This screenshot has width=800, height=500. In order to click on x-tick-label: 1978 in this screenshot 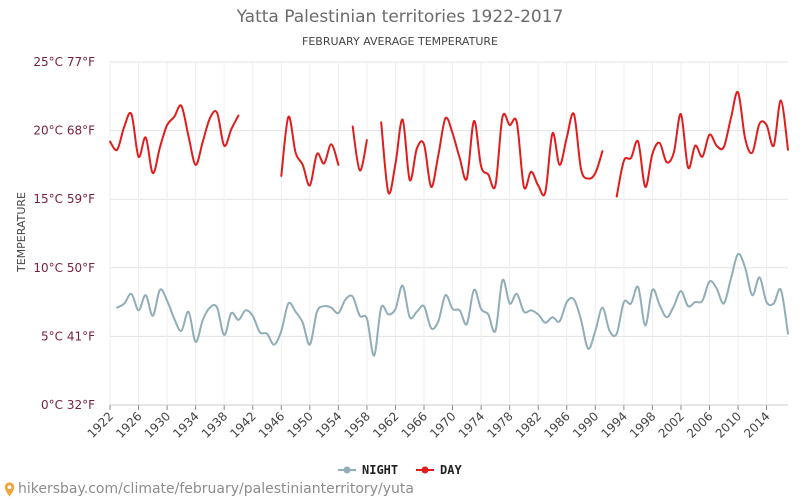, I will do `click(499, 424)`.